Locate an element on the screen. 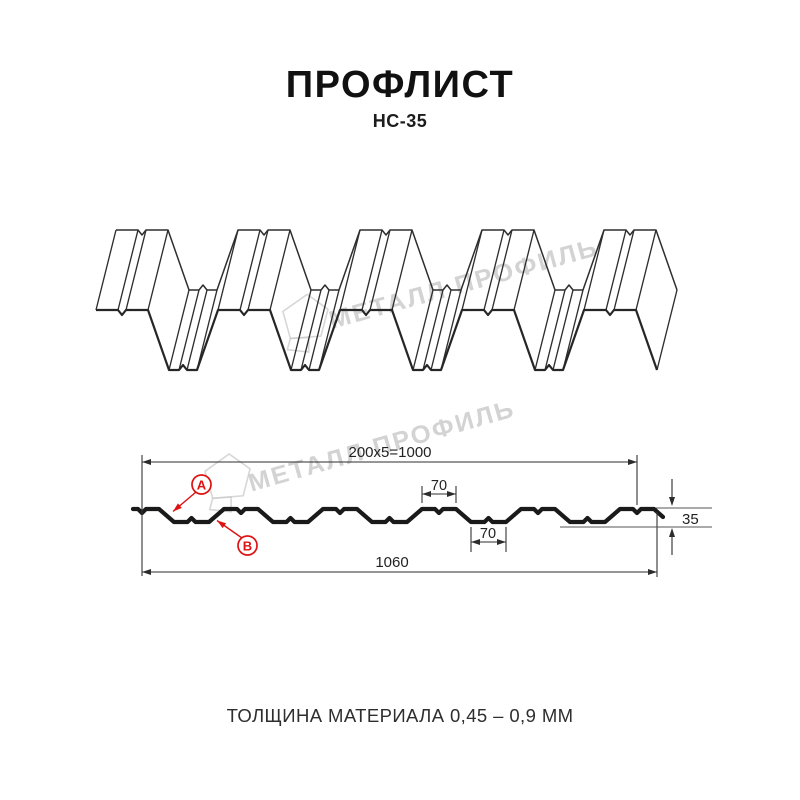 The image size is (800, 800). material-thickness-note: ТОЛЩИНА МАТЕРИАЛА 0,45 – 0,9 ММ is located at coordinates (400, 715).